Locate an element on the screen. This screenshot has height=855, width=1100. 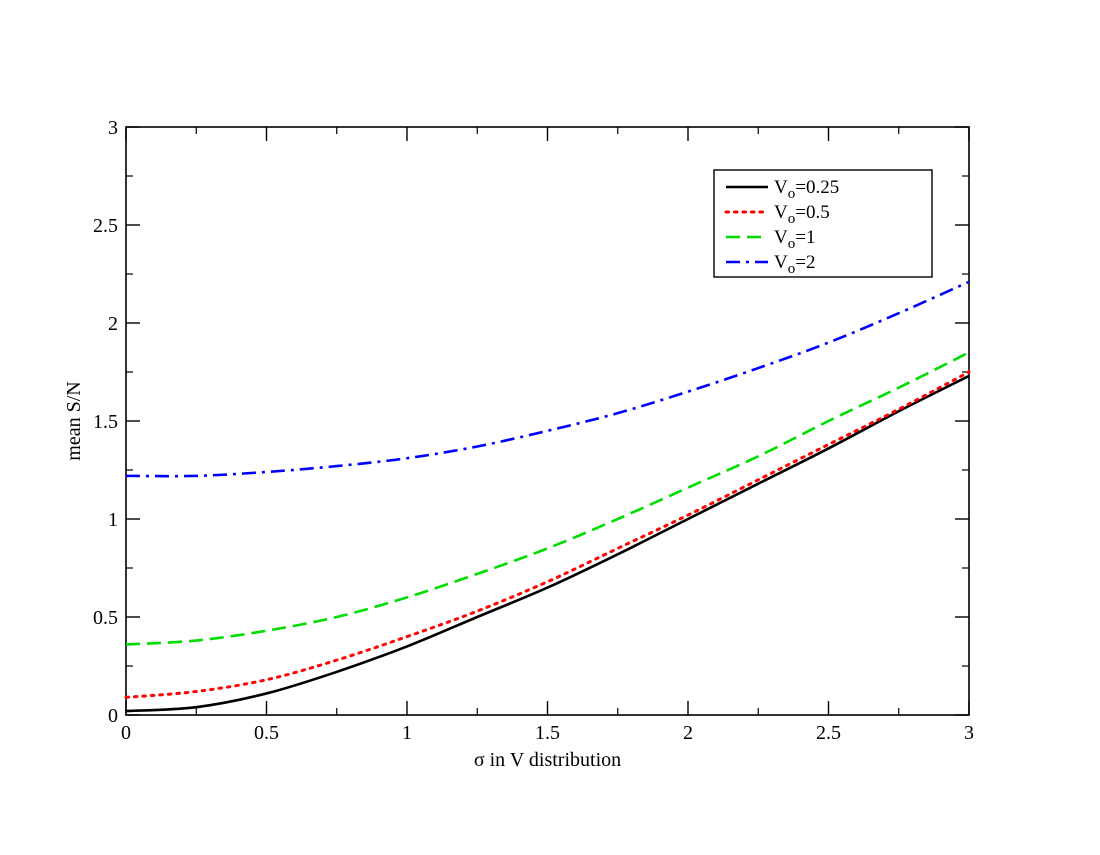
x-tick-label: 0 is located at coordinates (126, 733).